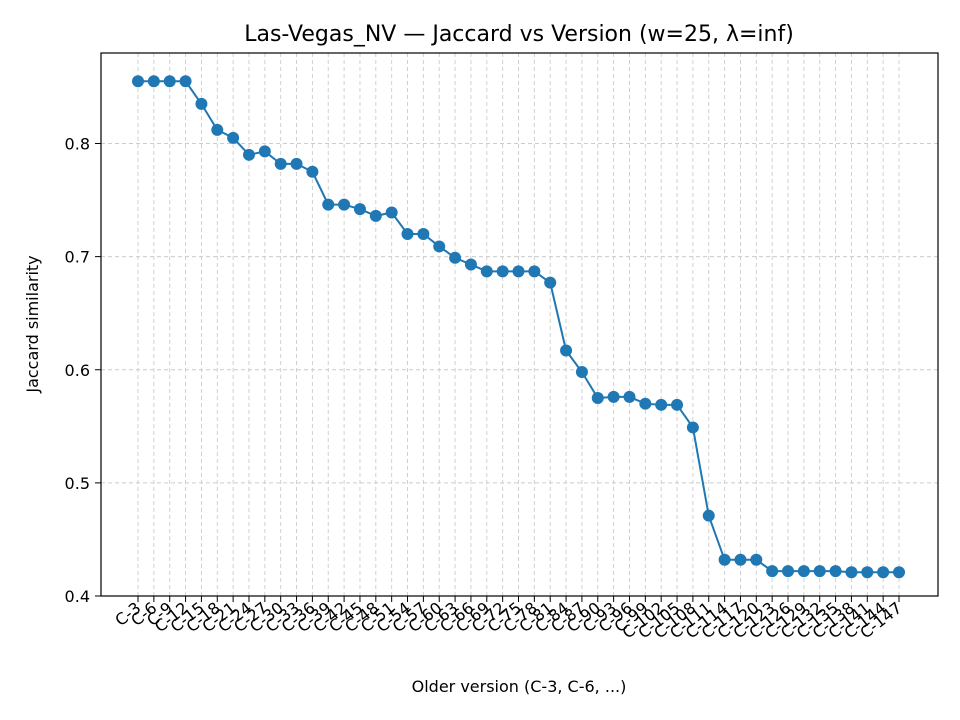  What do you see at coordinates (519, 686) in the screenshot?
I see `x-axis-label: Older version (C-3, C-6, ...)` at bounding box center [519, 686].